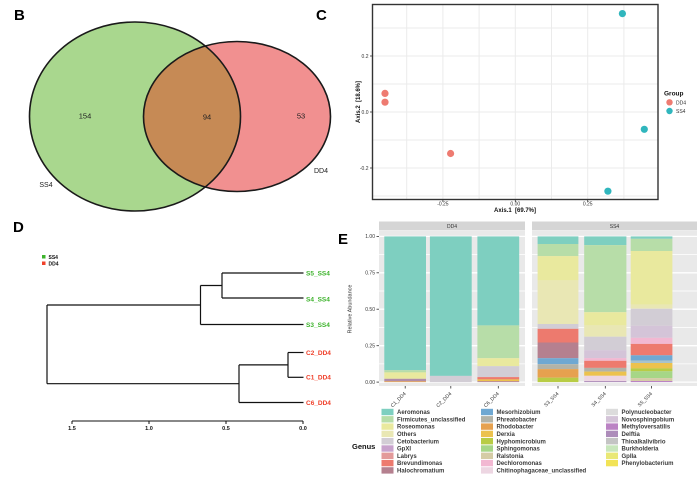 The height and width of the screenshot is (496, 700). What do you see at coordinates (370, 237) in the screenshot?
I see `svg-text: 1.00` at bounding box center [370, 237].